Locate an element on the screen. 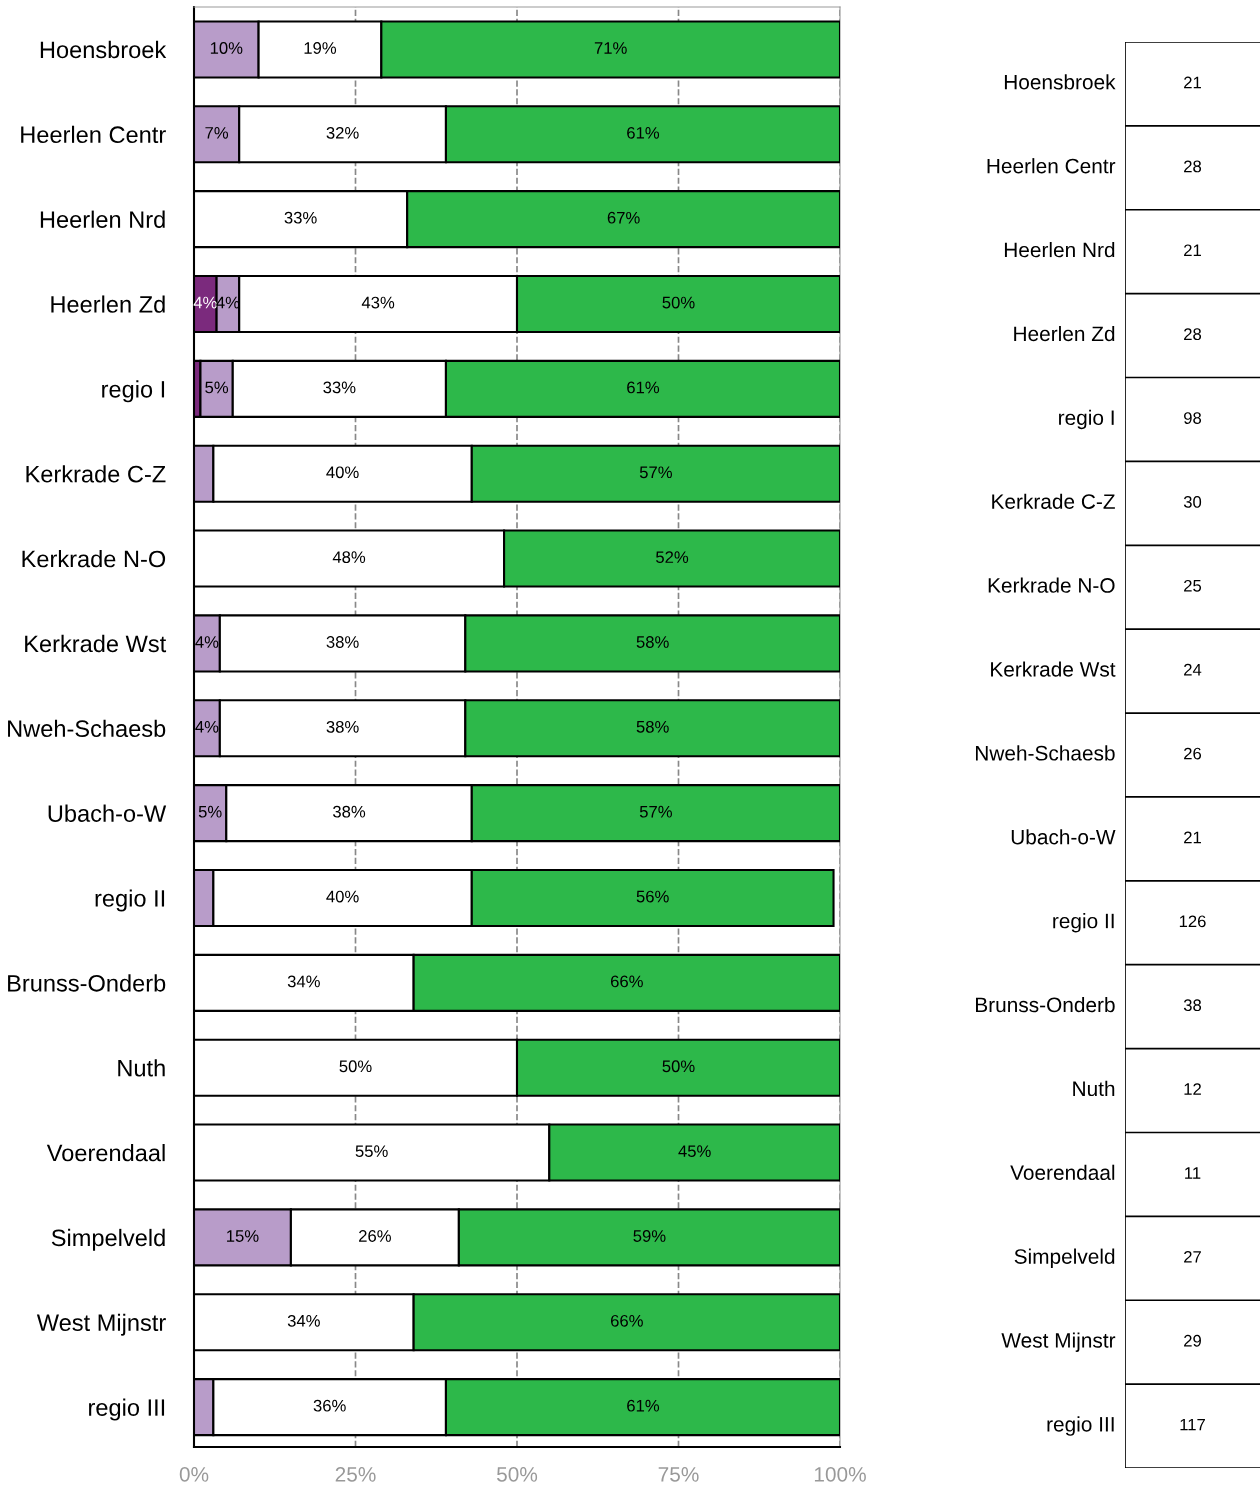 The width and height of the screenshot is (1260, 1487). y-tick-label: Kerkrade C-Z is located at coordinates (96, 474).